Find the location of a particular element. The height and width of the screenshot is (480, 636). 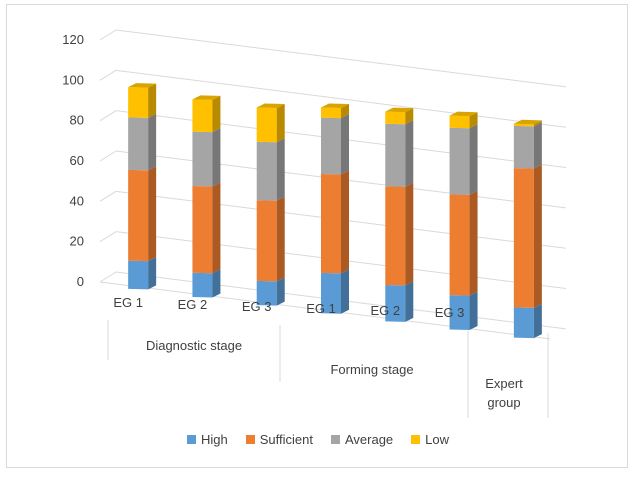

legend-label-high: High is located at coordinates (214, 439).